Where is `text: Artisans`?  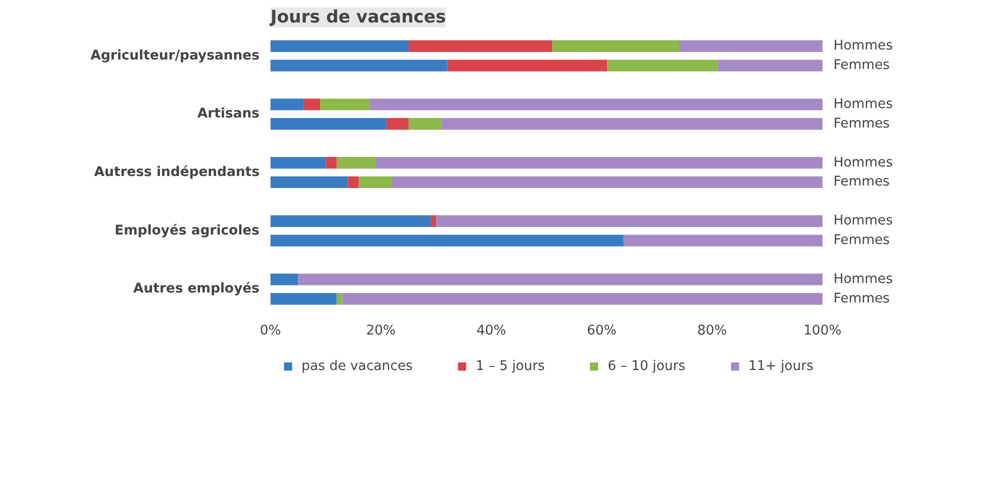
text: Artisans is located at coordinates (228, 114).